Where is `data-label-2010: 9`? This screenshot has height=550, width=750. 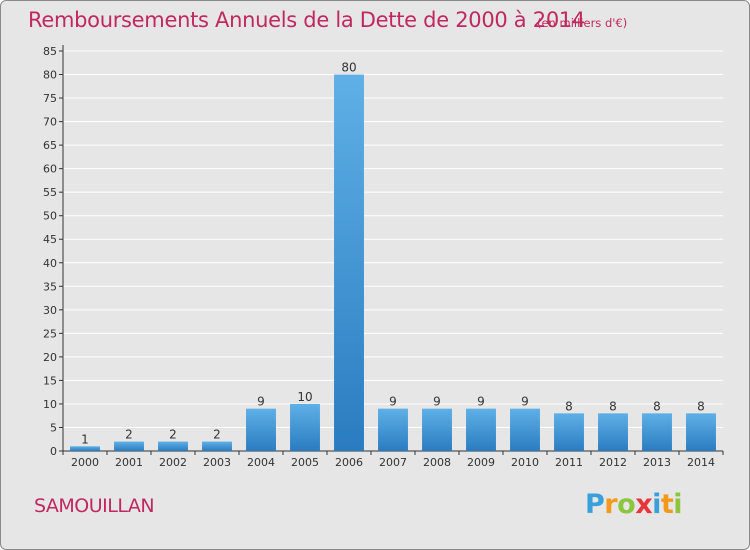
data-label-2010: 9 is located at coordinates (525, 402).